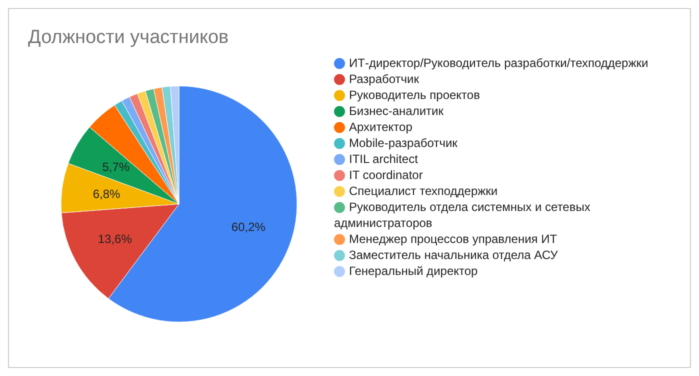 This screenshot has height=376, width=699. What do you see at coordinates (248, 227) in the screenshot?
I see `data-label: 60,2%` at bounding box center [248, 227].